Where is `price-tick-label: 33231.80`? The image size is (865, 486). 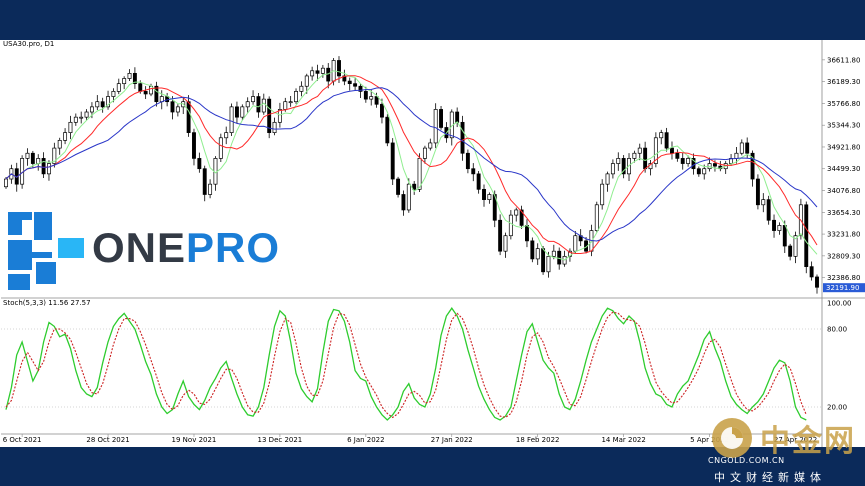 price-tick-label: 33231.80 is located at coordinates (843, 235).